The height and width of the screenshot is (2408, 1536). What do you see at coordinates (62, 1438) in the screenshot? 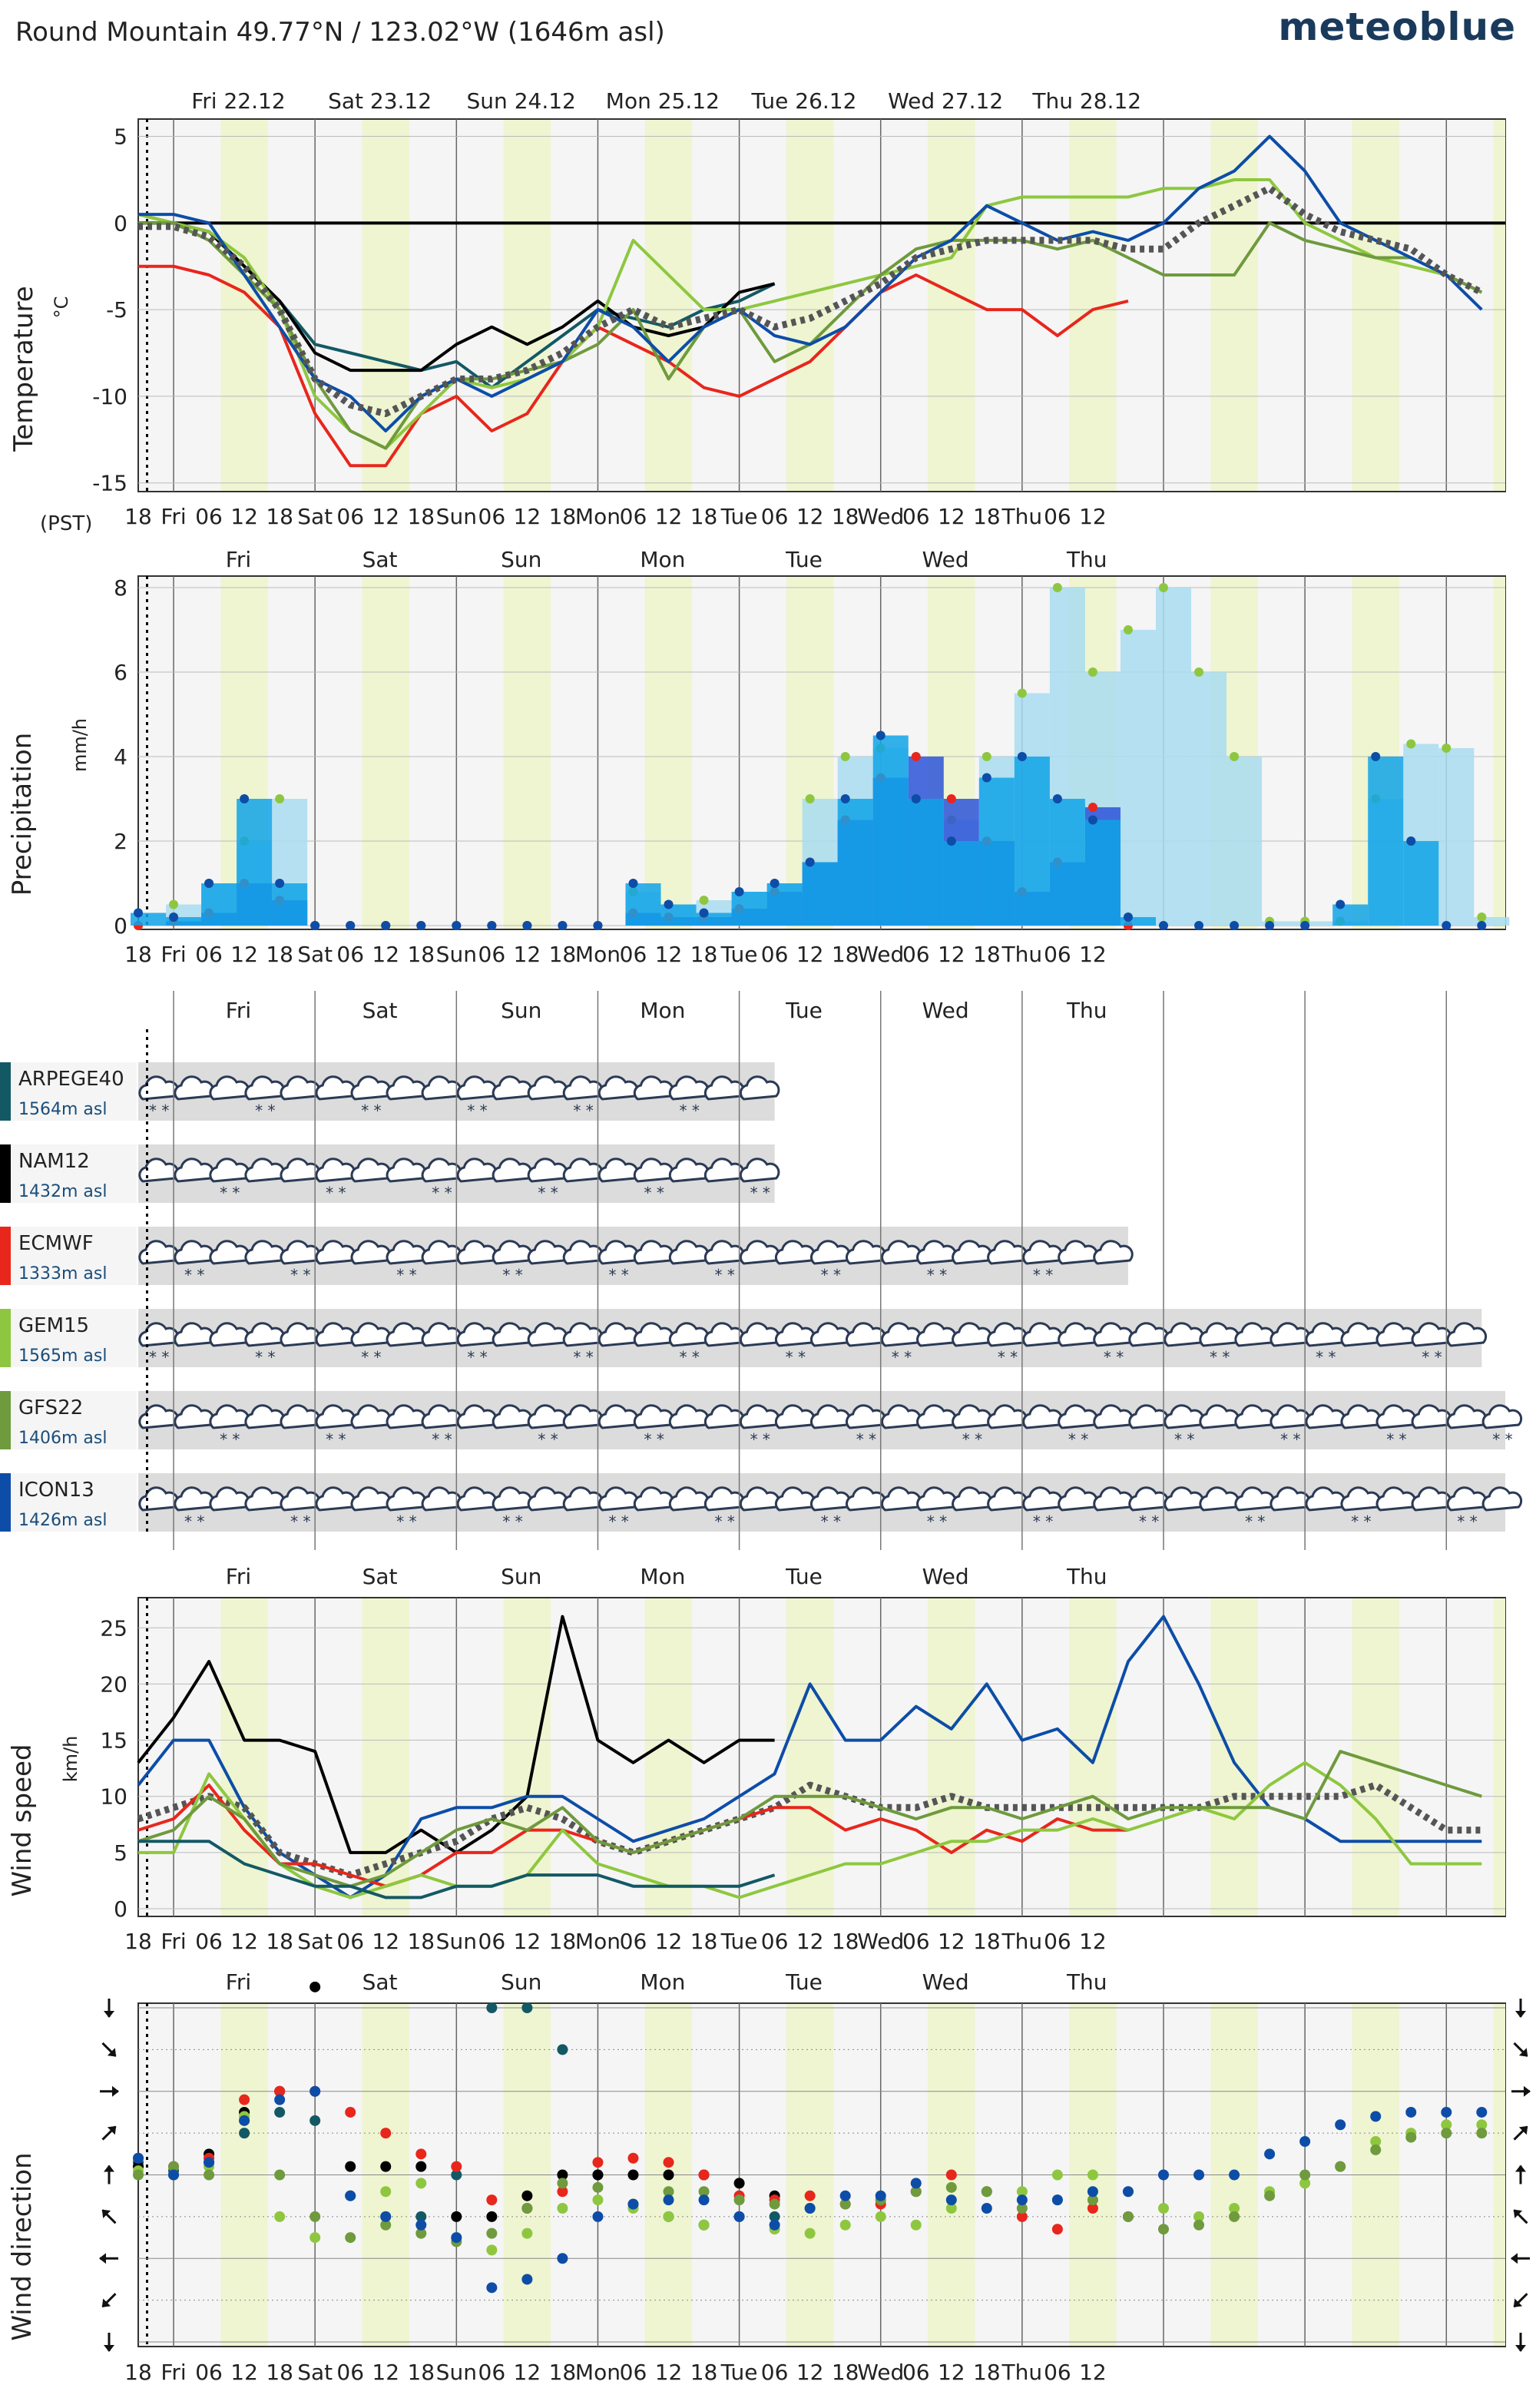
I see `model-altitude-GFS22: 1406m asl` at bounding box center [62, 1438].